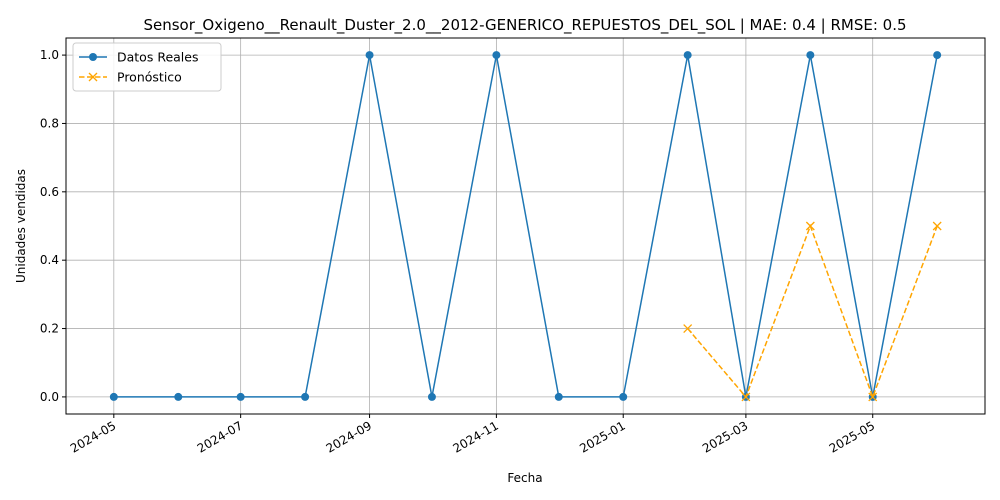 This screenshot has height=500, width=1000. What do you see at coordinates (349, 436) in the screenshot?
I see `x-tick-label: 2024-09` at bounding box center [349, 436].